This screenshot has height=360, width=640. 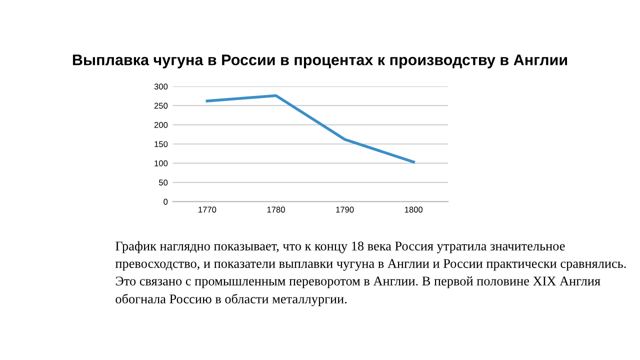 What do you see at coordinates (161, 105) in the screenshot?
I see `y-tick-label: 250` at bounding box center [161, 105].